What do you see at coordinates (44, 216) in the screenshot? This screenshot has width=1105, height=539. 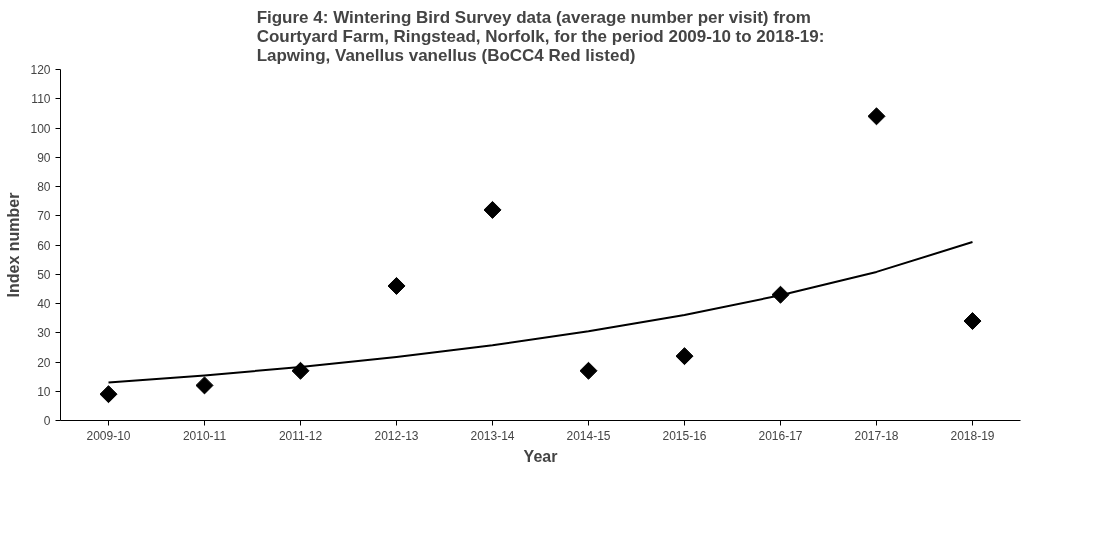 I see `y-tick-label: 70` at bounding box center [44, 216].